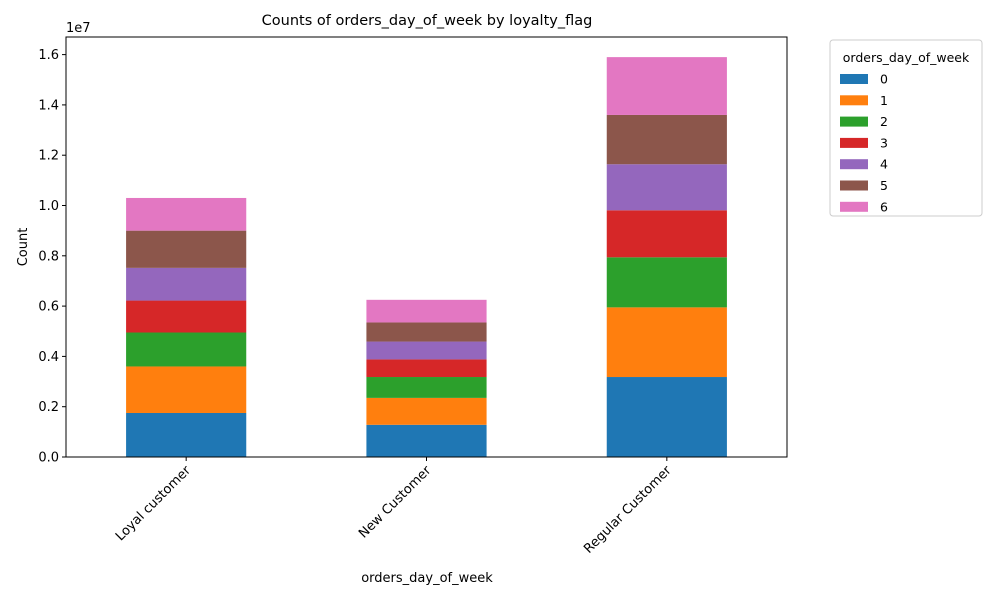 The image size is (1000, 600). Describe the element at coordinates (884, 121) in the screenshot. I see `legend-entry-label: 2` at that location.